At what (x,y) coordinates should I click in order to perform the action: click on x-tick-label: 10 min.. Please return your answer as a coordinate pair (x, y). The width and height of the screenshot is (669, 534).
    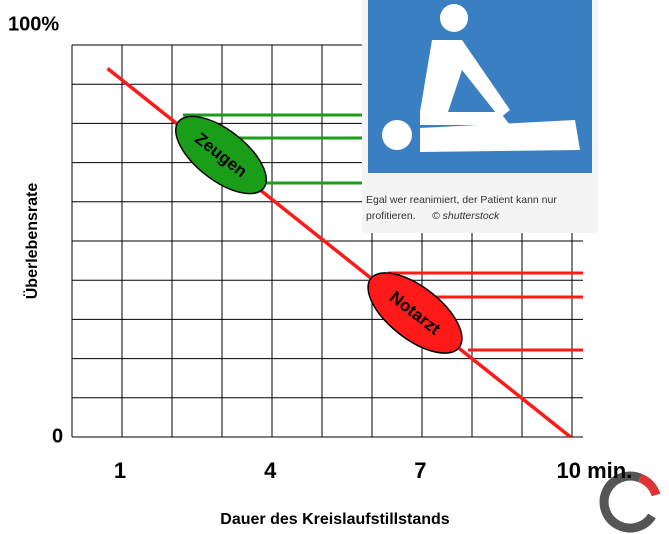
    Looking at the image, I should click on (594, 470).